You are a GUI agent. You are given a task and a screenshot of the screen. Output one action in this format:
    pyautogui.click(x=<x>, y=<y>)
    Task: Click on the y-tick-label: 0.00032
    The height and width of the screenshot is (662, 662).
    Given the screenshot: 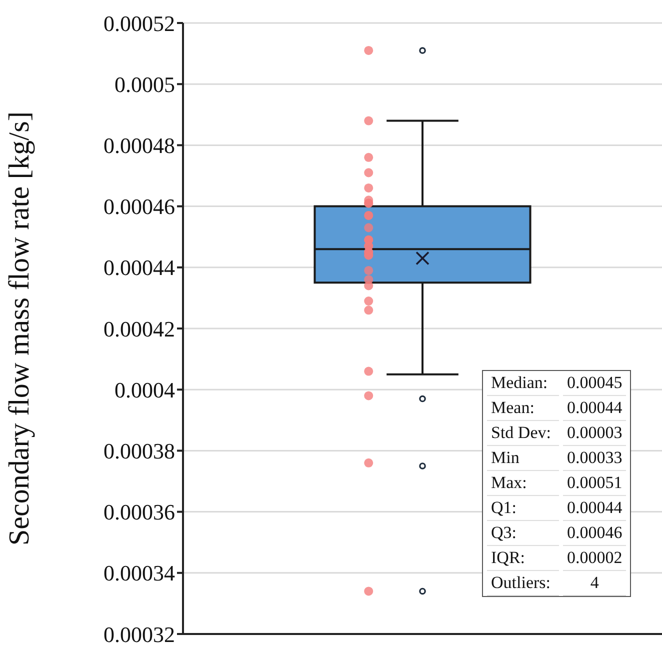 What is the action you would take?
    pyautogui.click(x=139, y=634)
    